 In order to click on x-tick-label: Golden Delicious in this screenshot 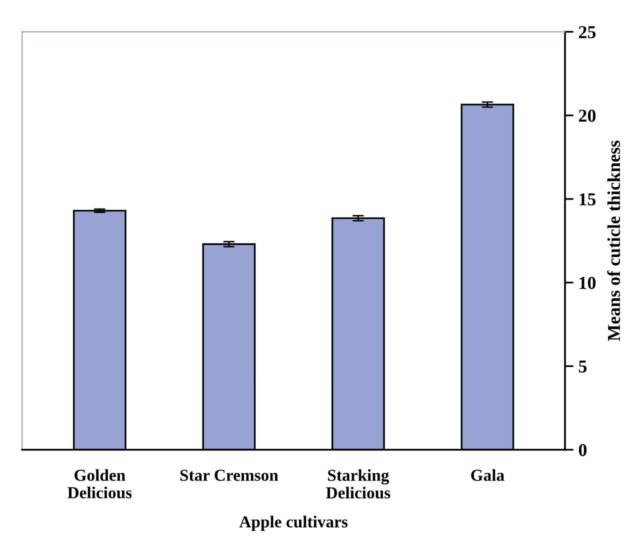, I will do `click(100, 483)`.